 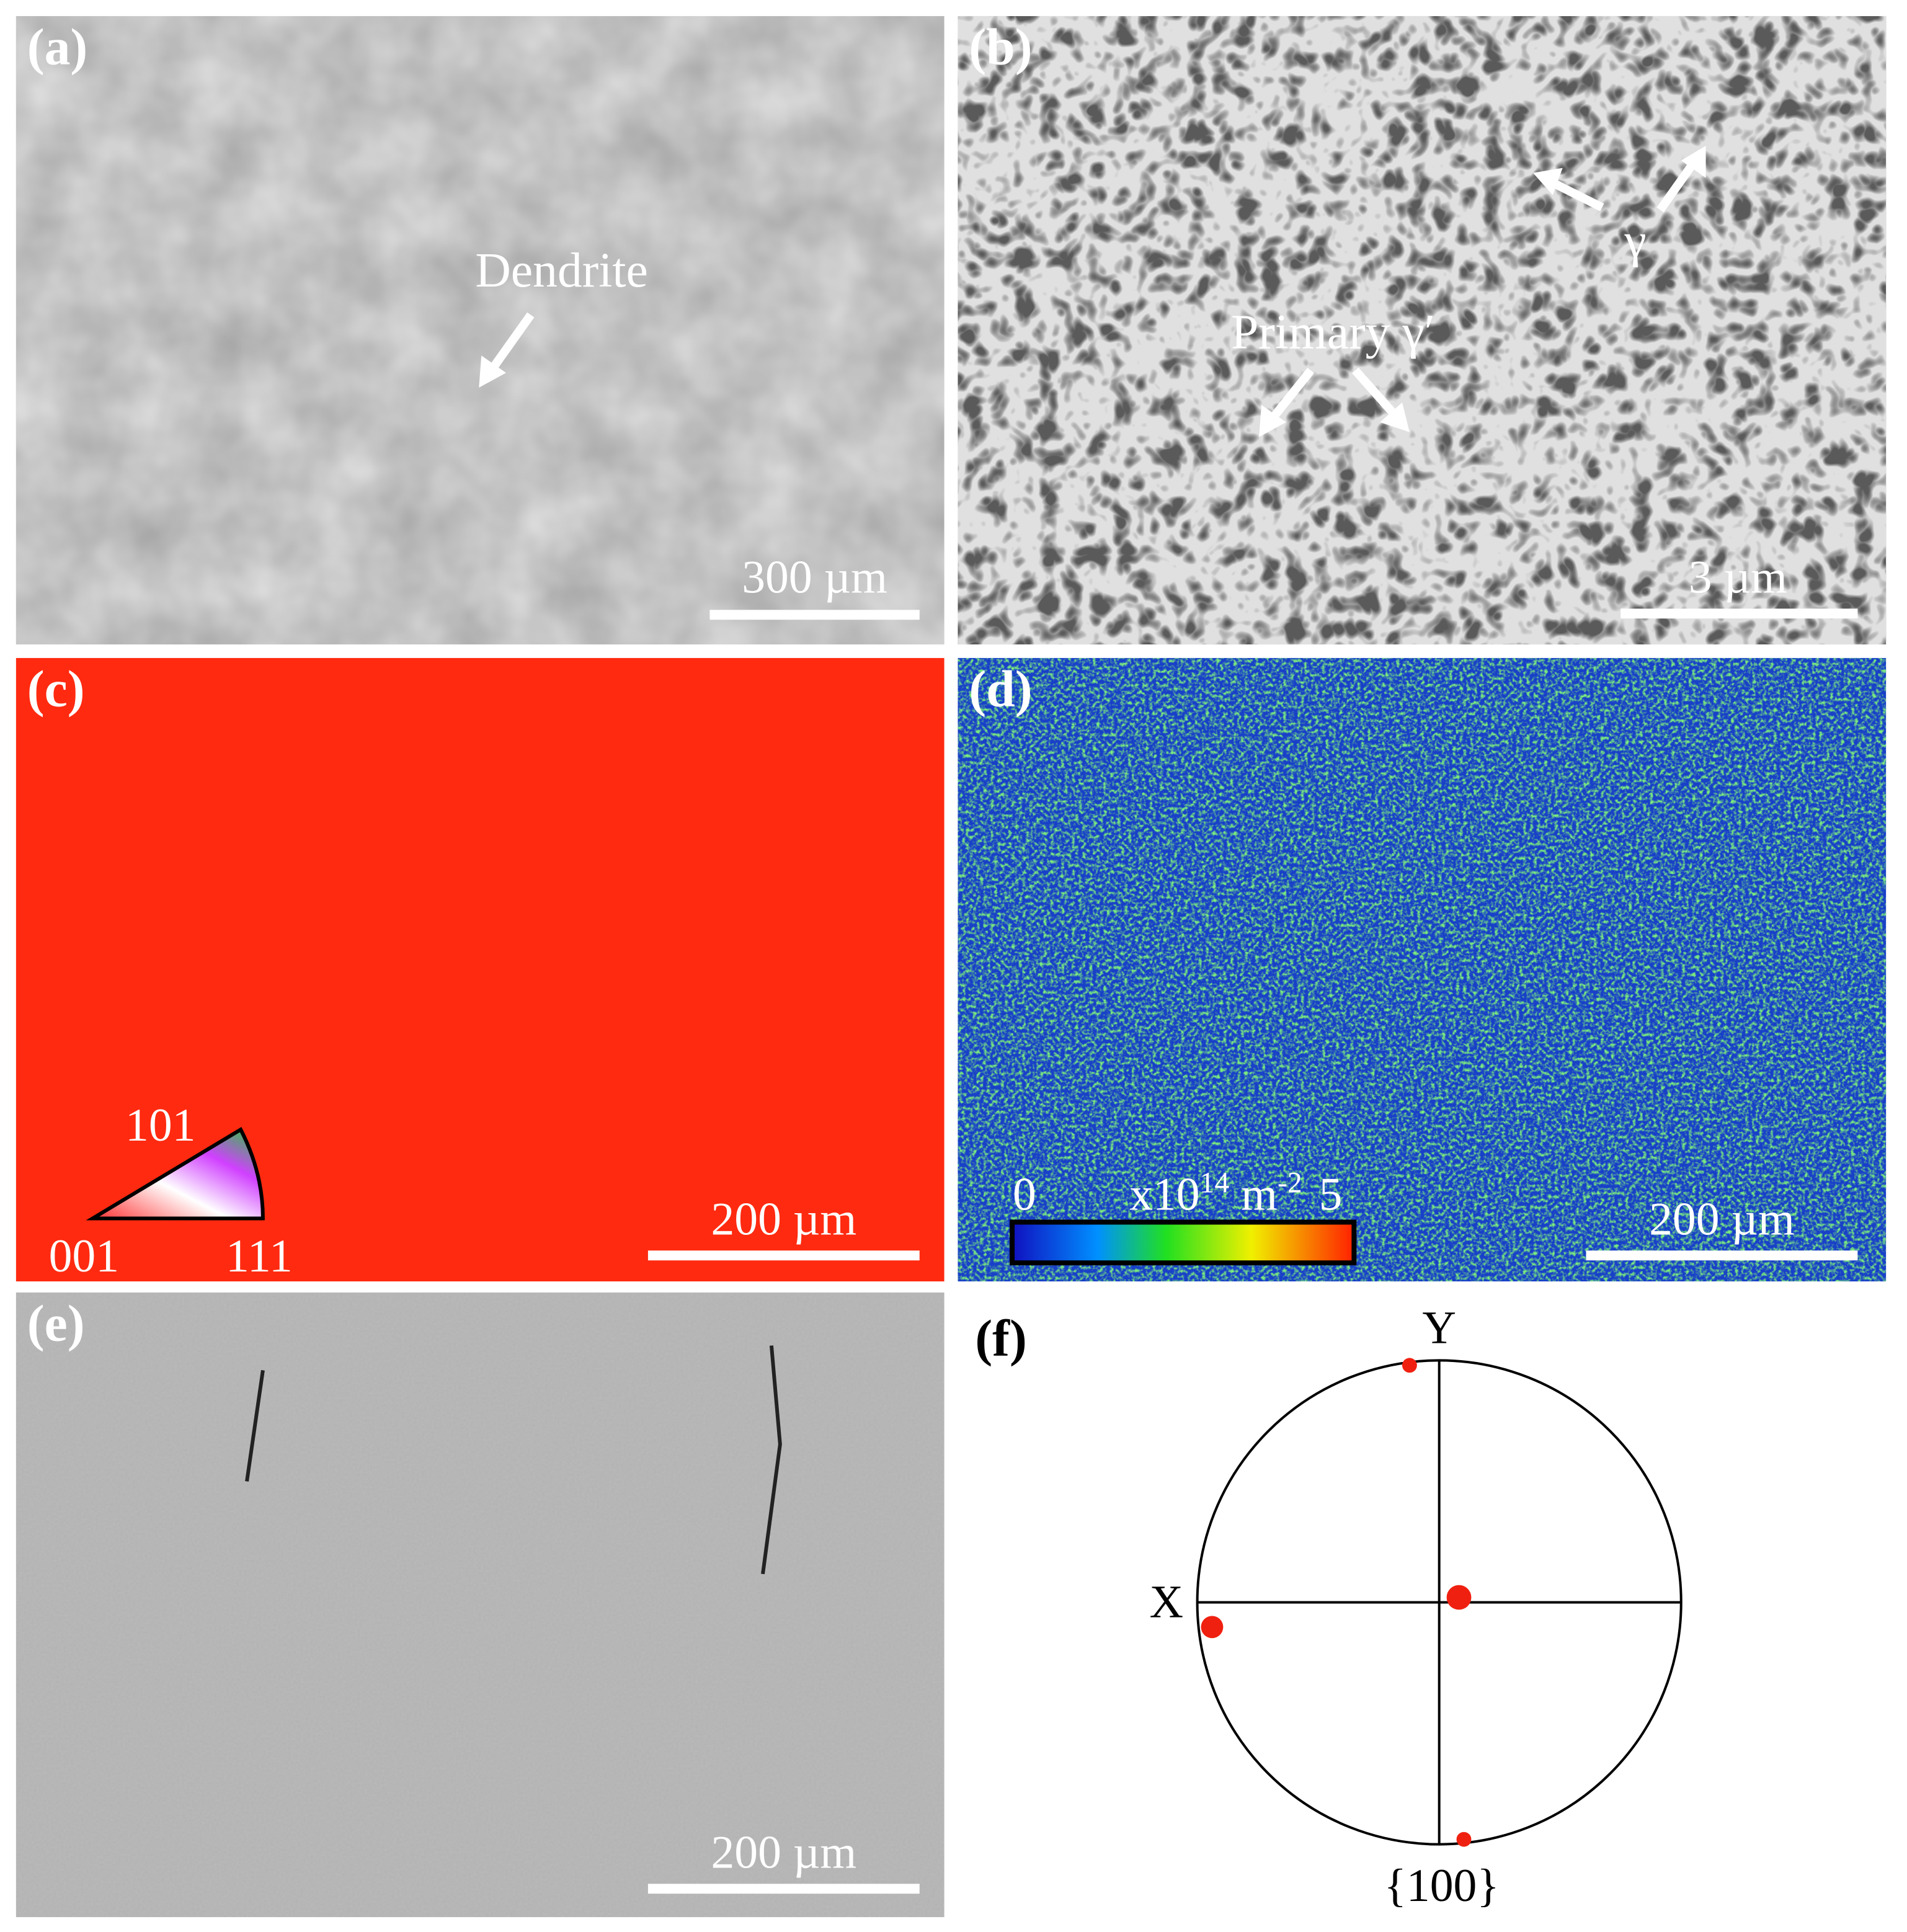 What do you see at coordinates (1000, 690) in the screenshot?
I see `panel-label: (d)` at bounding box center [1000, 690].